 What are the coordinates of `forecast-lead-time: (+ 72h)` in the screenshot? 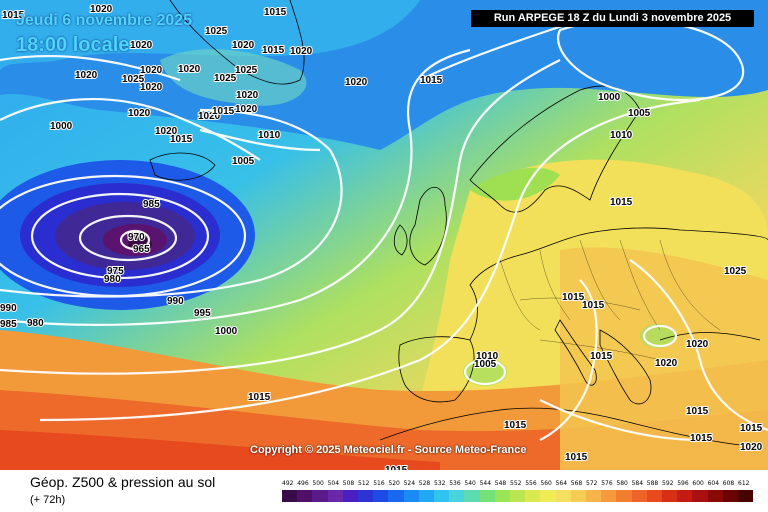 It's located at (48, 500).